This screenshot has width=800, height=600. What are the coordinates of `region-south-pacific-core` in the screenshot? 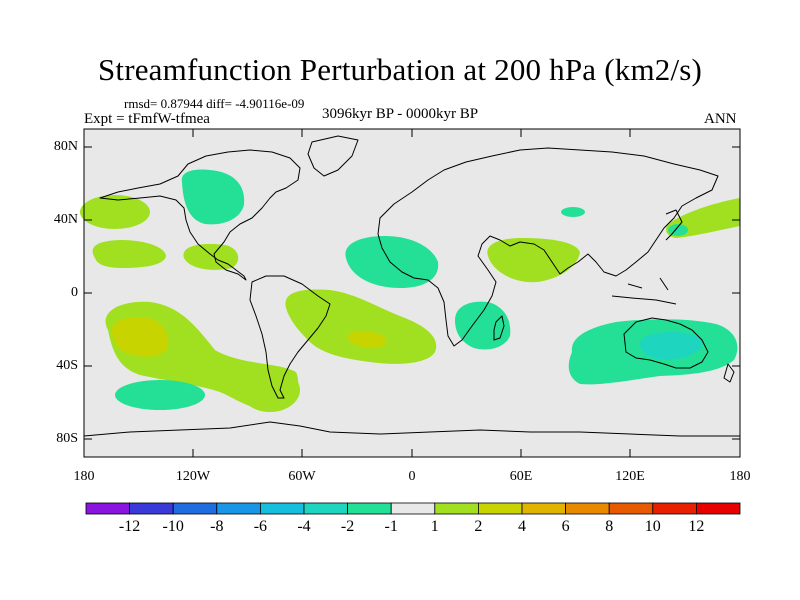 It's located at (140, 337).